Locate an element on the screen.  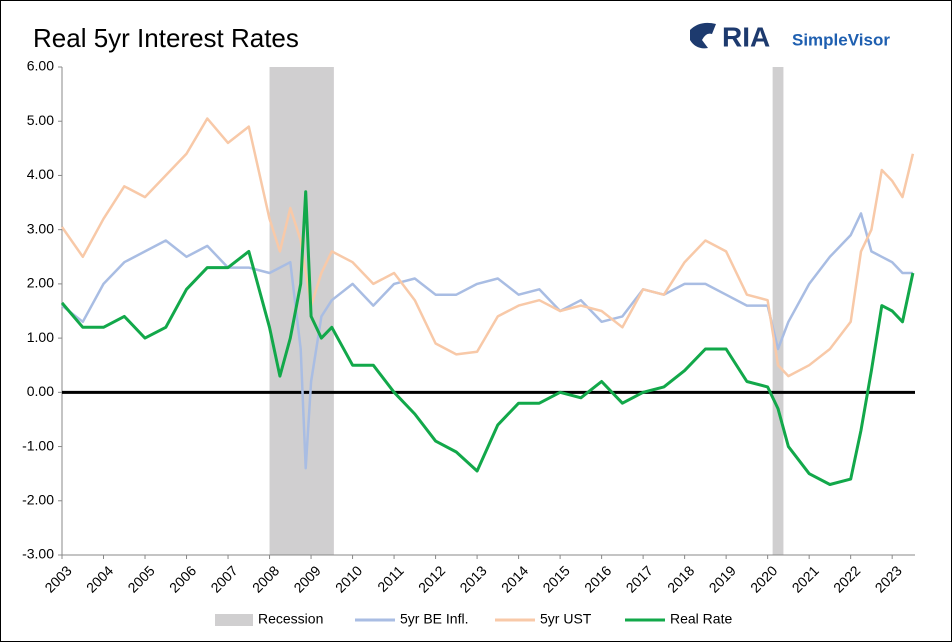
y-tick-label: 6.00 is located at coordinates (40, 66).